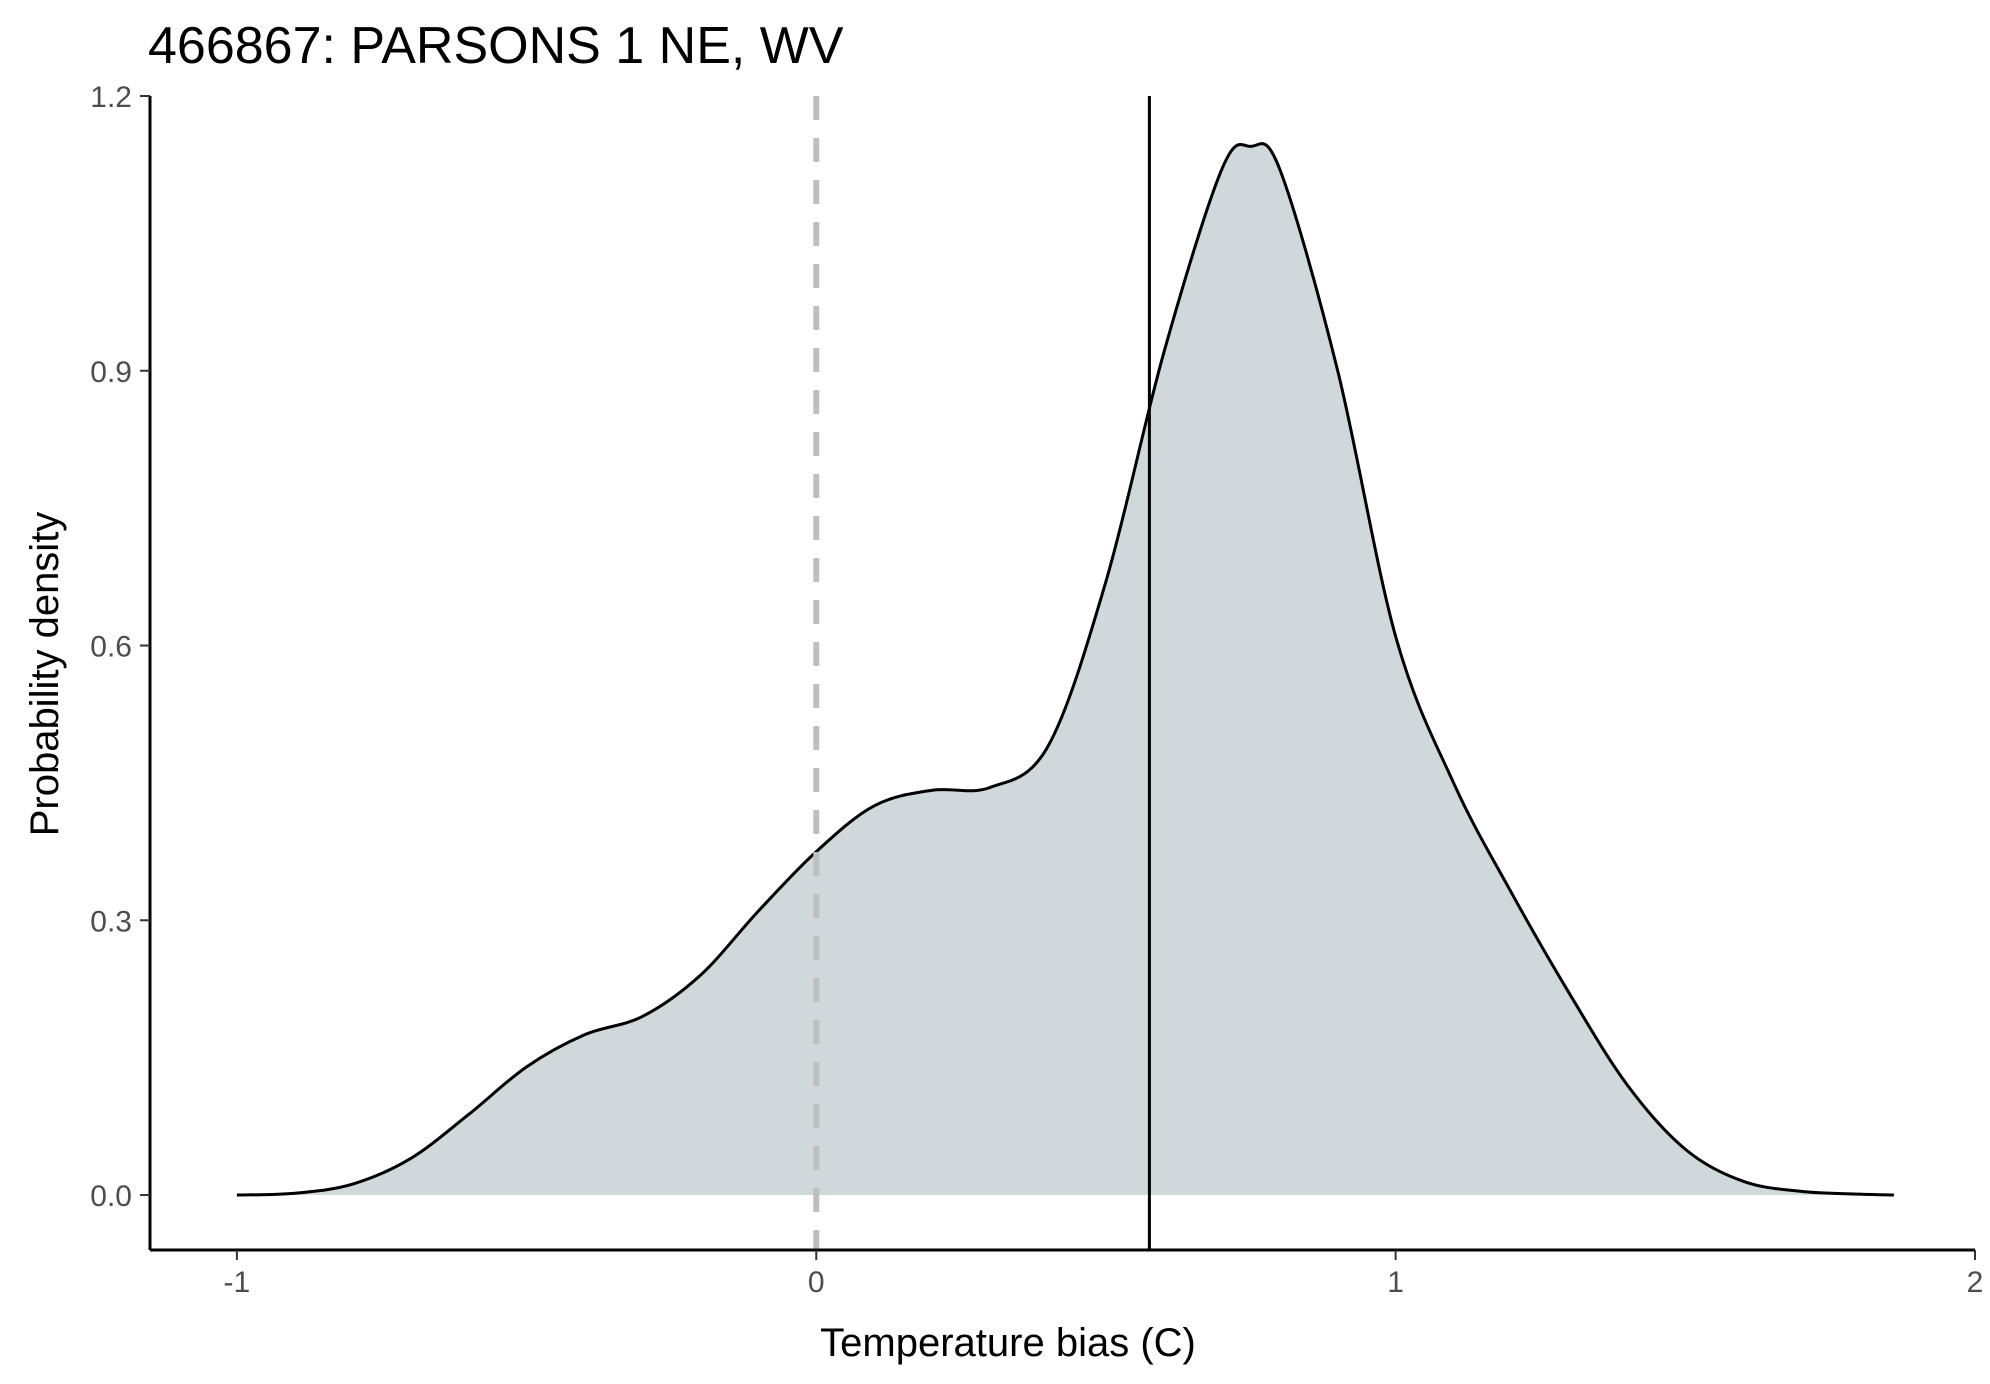  What do you see at coordinates (111, 1196) in the screenshot?
I see `y-tick-label: 0.0` at bounding box center [111, 1196].